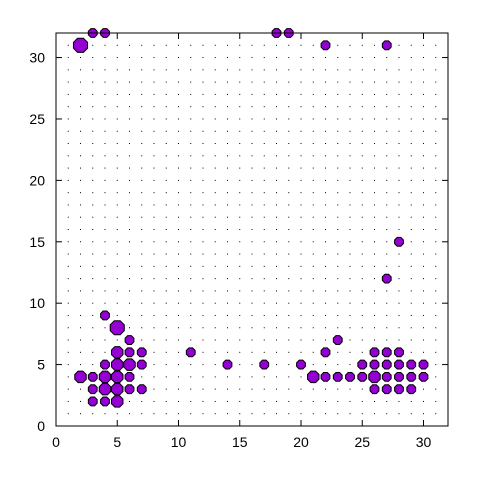  Describe the element at coordinates (37, 180) in the screenshot. I see `y-tick-label: 20` at that location.